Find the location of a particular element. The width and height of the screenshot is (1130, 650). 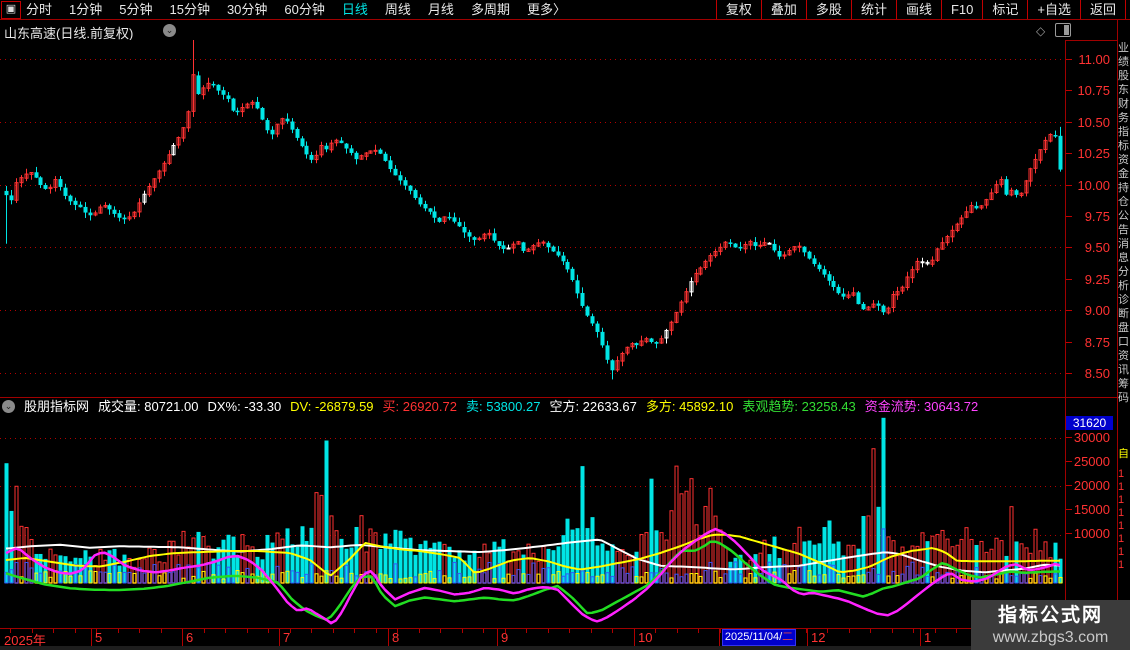

indicator-field: 表观趋势: 23258.43 is located at coordinates (799, 406).